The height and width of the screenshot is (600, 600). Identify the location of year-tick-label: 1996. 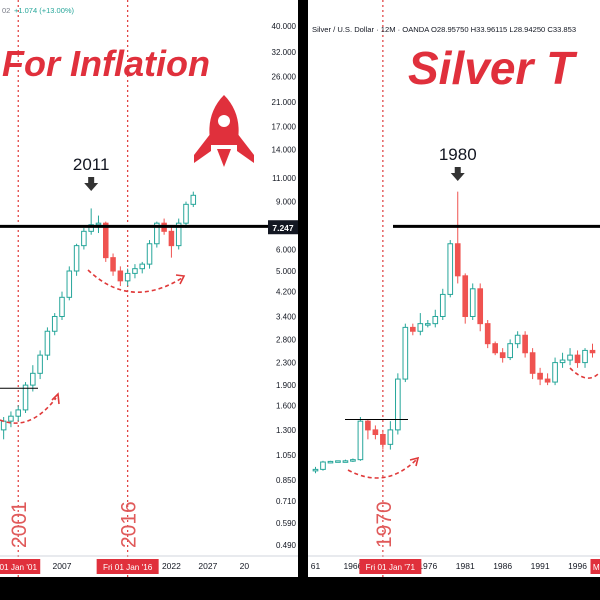
(577, 566).